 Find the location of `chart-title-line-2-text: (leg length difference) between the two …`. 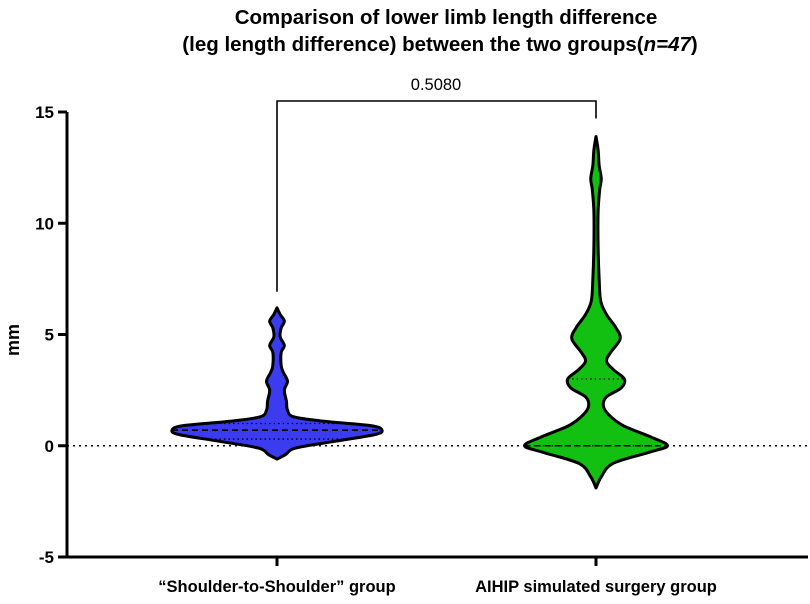

chart-title-line-2-text: (leg length difference) between the two … is located at coordinates (412, 44).